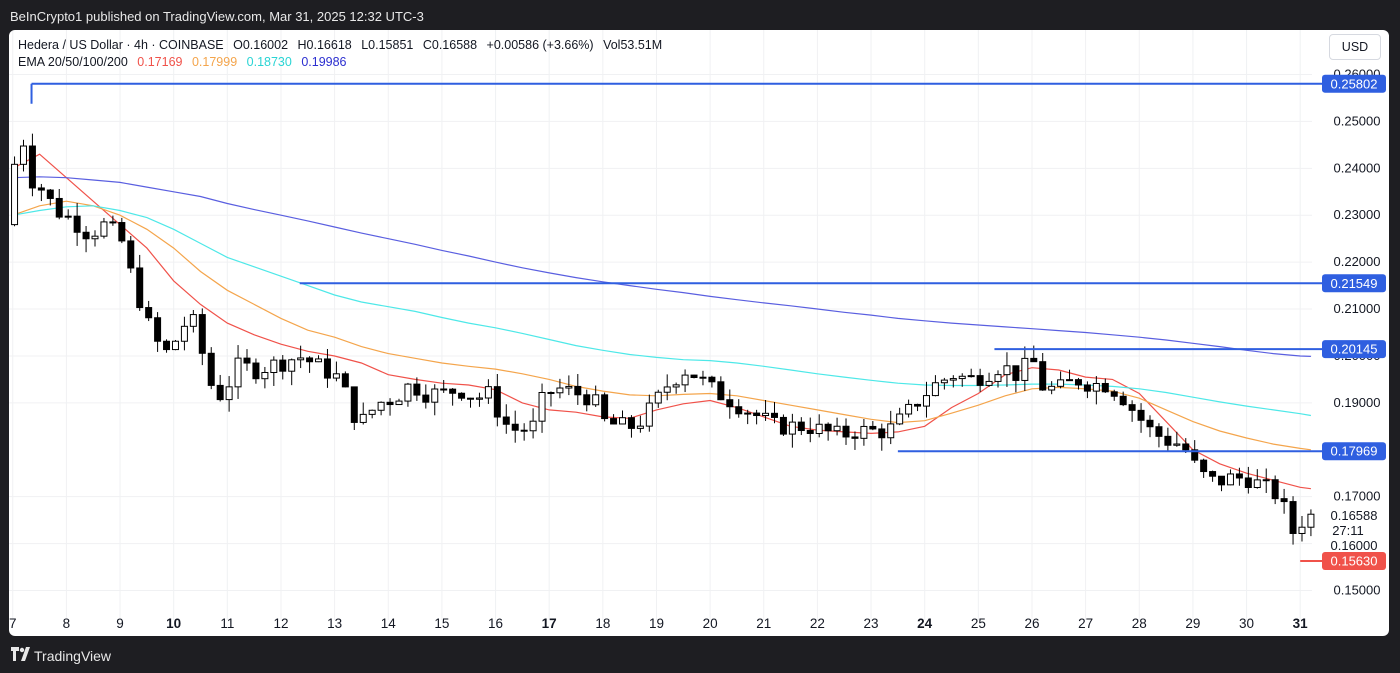 The width and height of the screenshot is (1400, 673). I want to click on price-tick: 0.19000, so click(1357, 402).